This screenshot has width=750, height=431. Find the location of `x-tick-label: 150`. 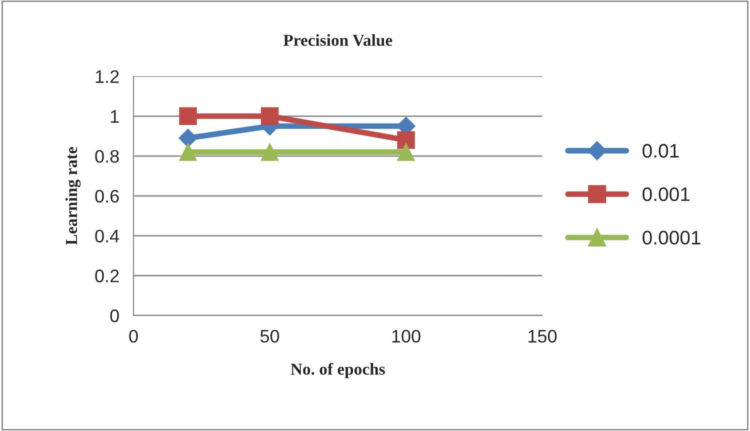

x-tick-label: 150 is located at coordinates (542, 336).